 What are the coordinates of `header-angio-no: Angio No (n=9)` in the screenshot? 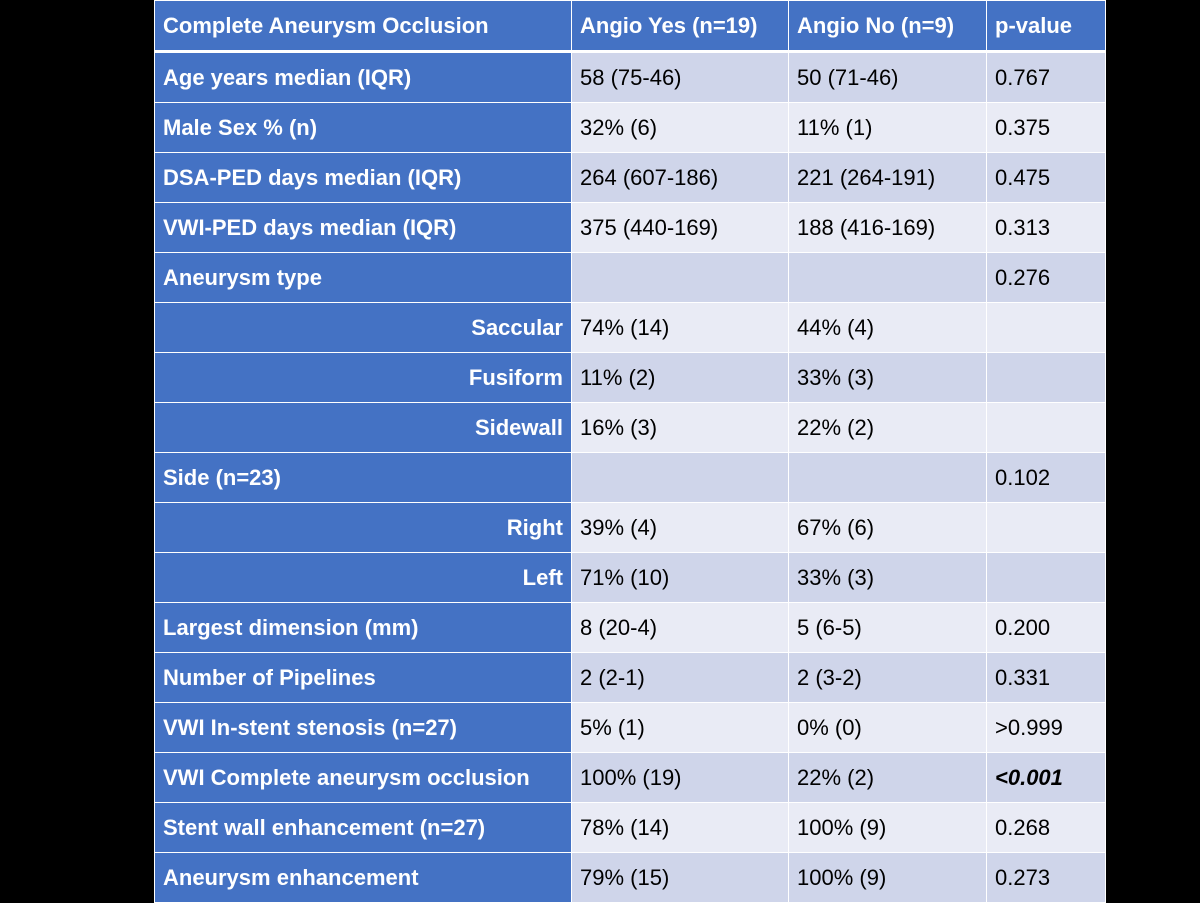 It's located at (887, 26).